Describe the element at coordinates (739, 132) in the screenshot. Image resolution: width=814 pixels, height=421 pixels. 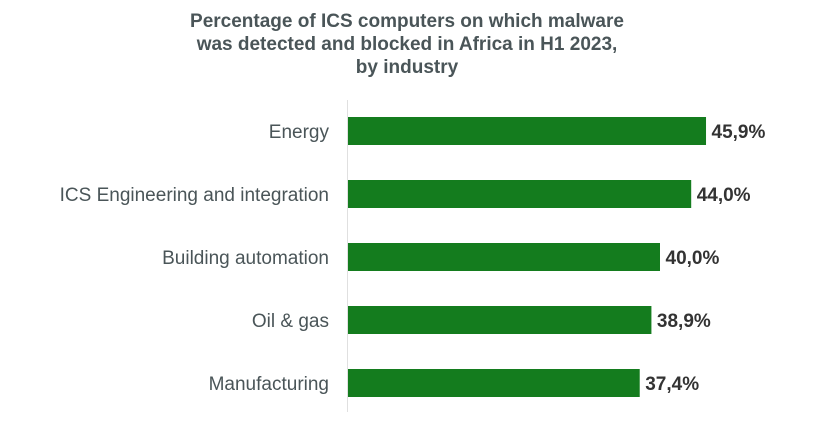
I see `value-label-0: 45,9%` at that location.